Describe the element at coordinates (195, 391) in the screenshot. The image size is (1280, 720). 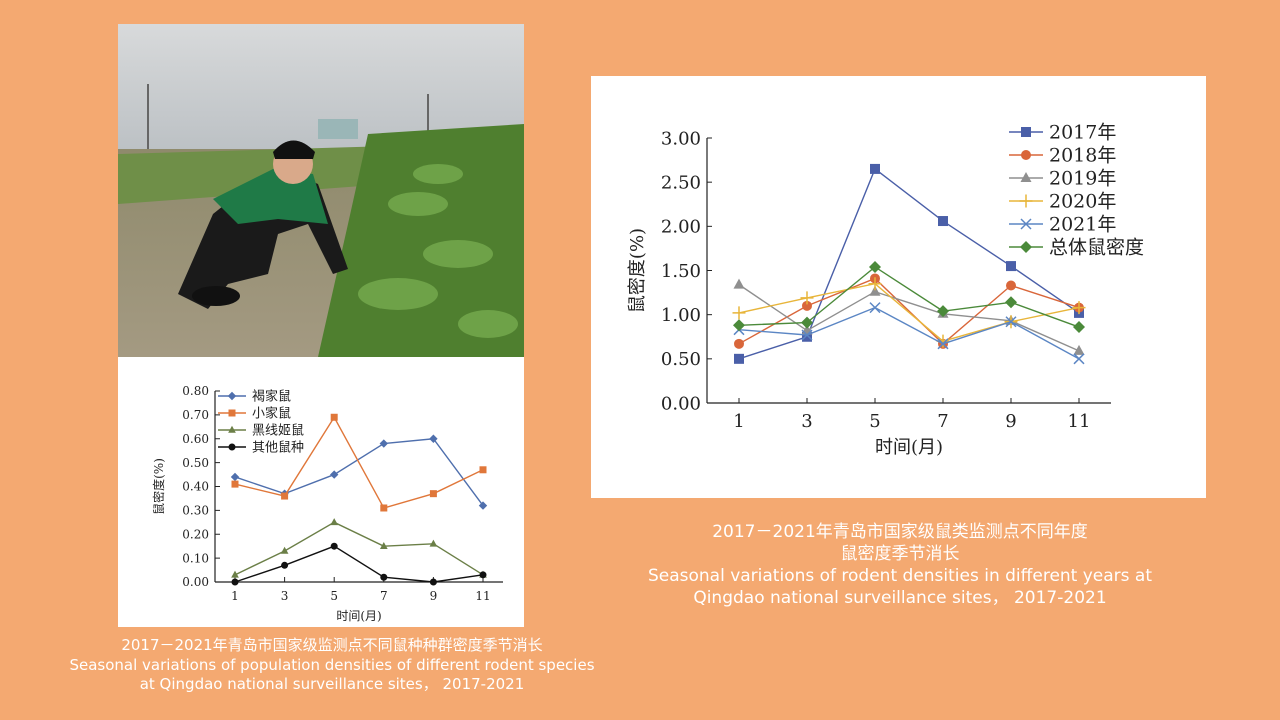
I see `y-tick-label: 0.80` at that location.